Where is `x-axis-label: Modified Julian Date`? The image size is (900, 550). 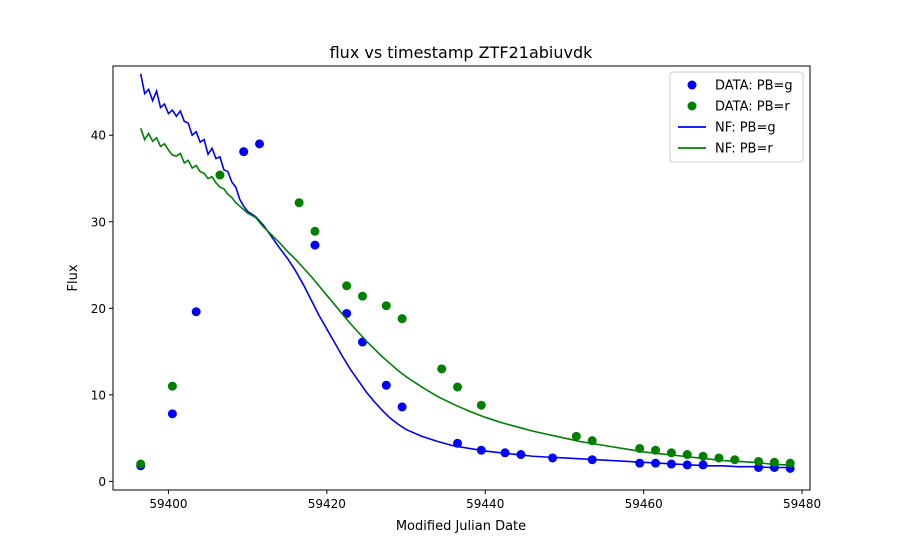 x-axis-label: Modified Julian Date is located at coordinates (461, 526).